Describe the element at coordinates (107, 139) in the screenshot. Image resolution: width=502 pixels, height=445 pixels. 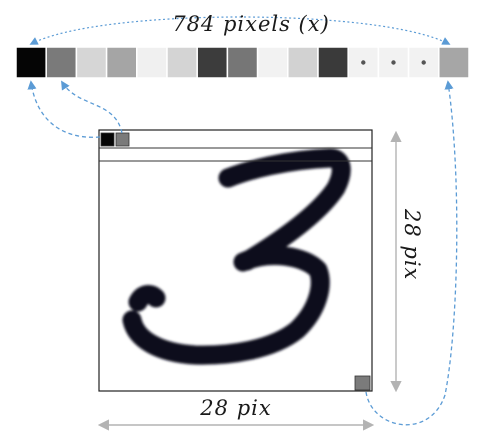
I see `image-first-pixel` at that location.